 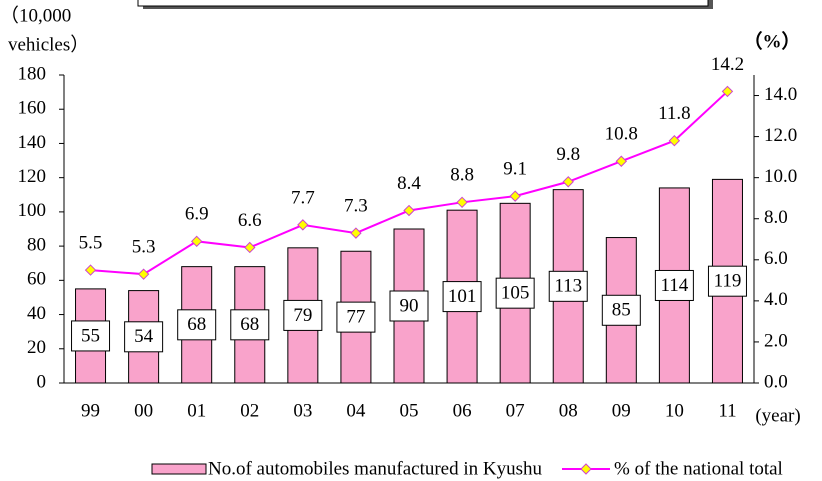 I want to click on bar-label: 90, so click(x=409, y=305).